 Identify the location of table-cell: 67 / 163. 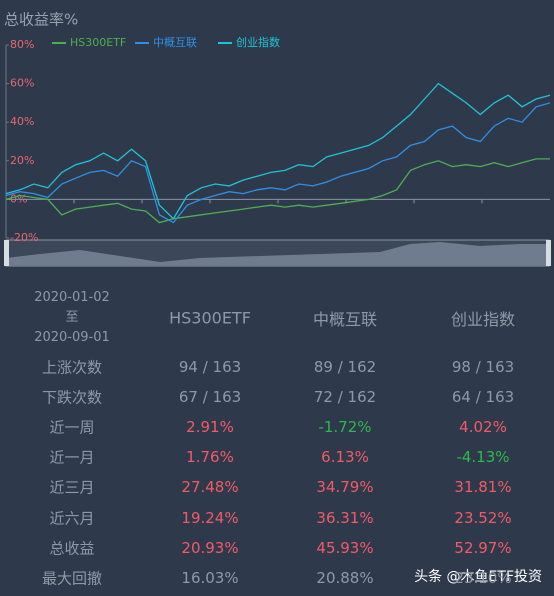
(210, 397).